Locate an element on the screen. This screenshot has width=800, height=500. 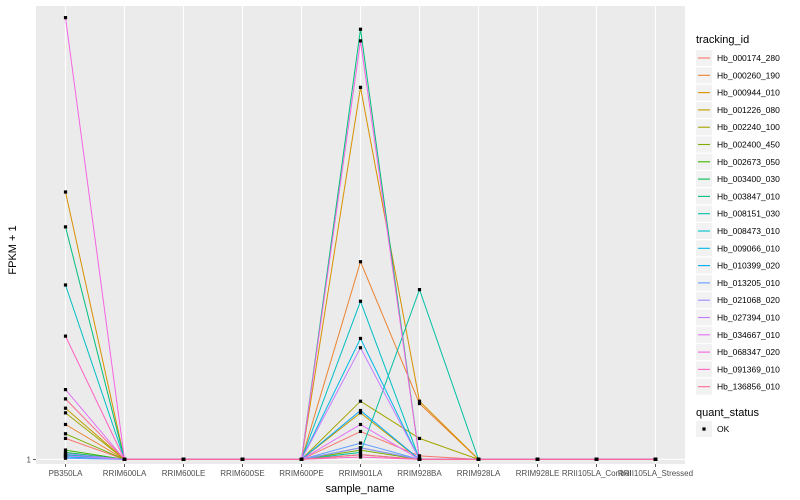
x-tick-label: RRIM928LE is located at coordinates (538, 473).